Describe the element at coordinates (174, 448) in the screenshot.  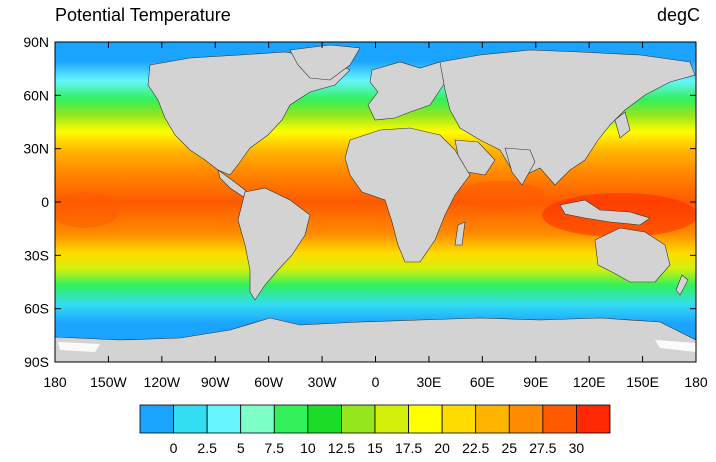
I see `colorbar-label: 0` at that location.